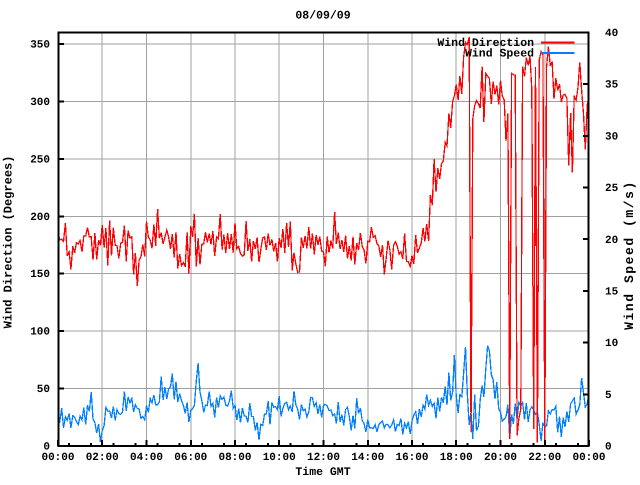 The width and height of the screenshot is (640, 485). What do you see at coordinates (411, 458) in the screenshot?
I see `svg-text: 16:00` at bounding box center [411, 458].